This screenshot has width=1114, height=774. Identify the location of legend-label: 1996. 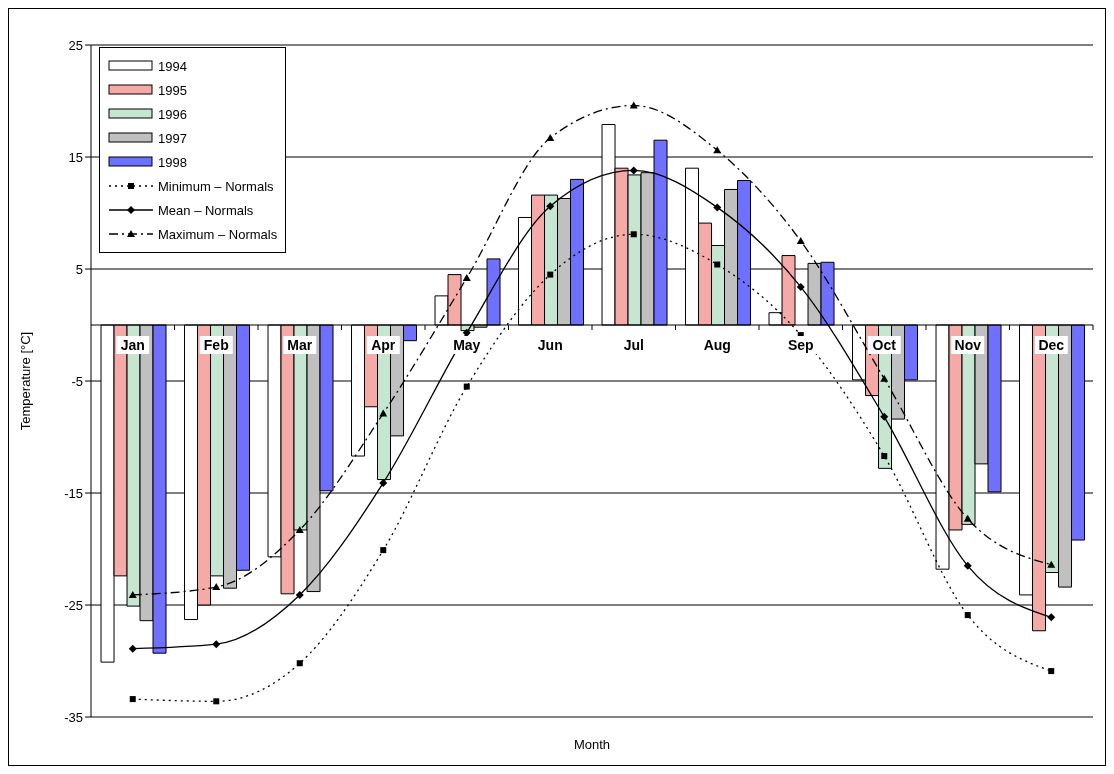
(172, 114).